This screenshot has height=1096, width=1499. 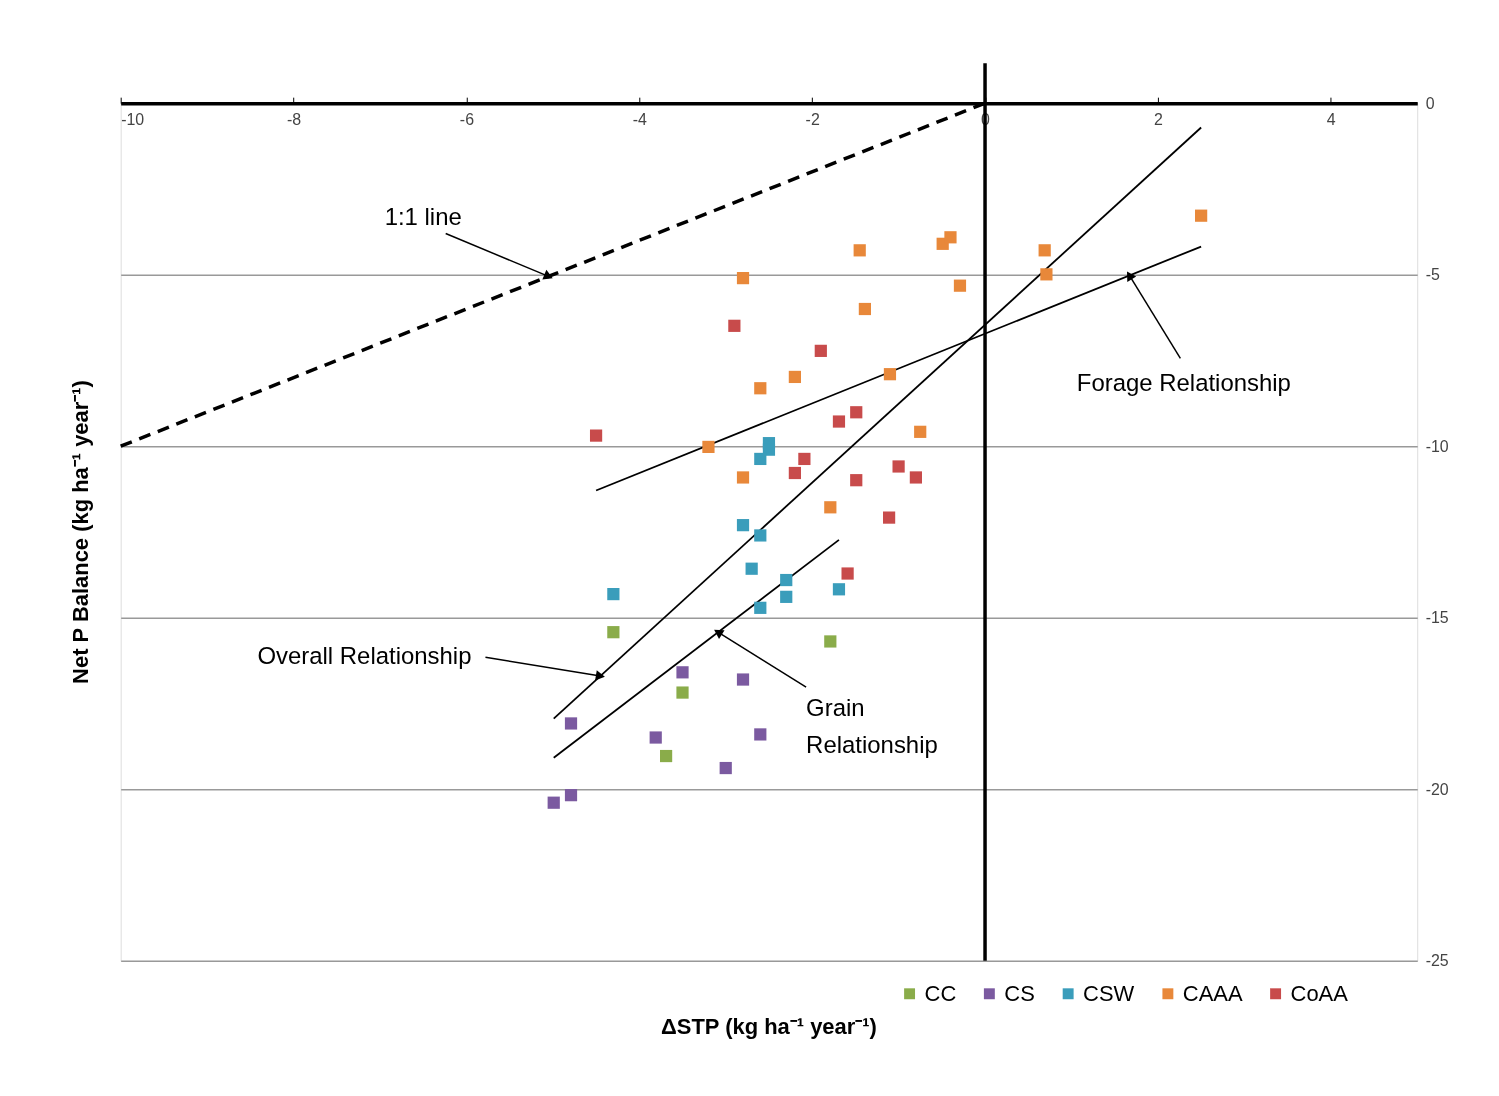 What do you see at coordinates (1331, 119) in the screenshot?
I see `x-tick-label: 4` at bounding box center [1331, 119].